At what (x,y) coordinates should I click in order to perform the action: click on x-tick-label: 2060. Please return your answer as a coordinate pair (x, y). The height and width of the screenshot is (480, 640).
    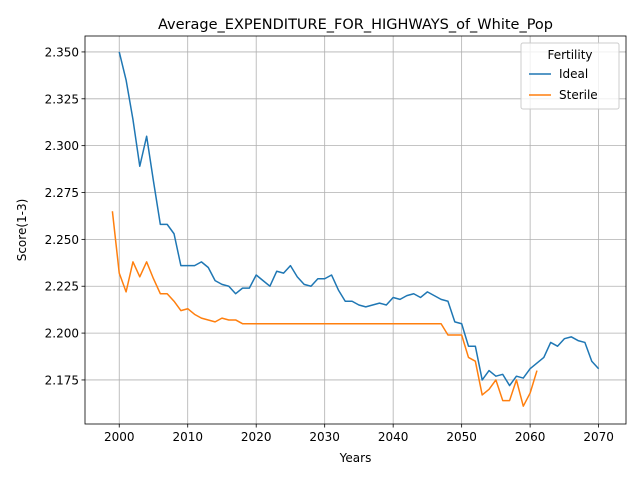
    Looking at the image, I should click on (530, 437).